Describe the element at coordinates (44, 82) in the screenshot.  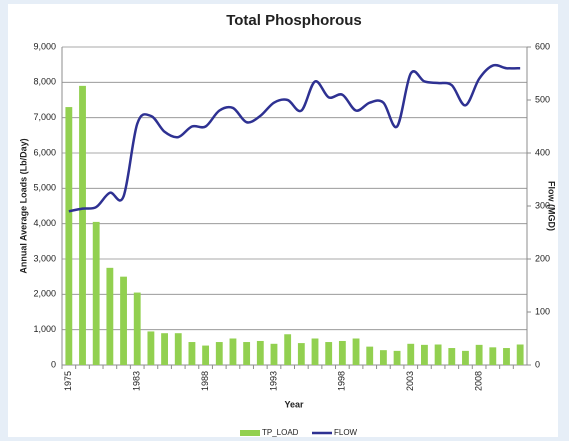
I see `y-tick-label: 8,000` at that location.